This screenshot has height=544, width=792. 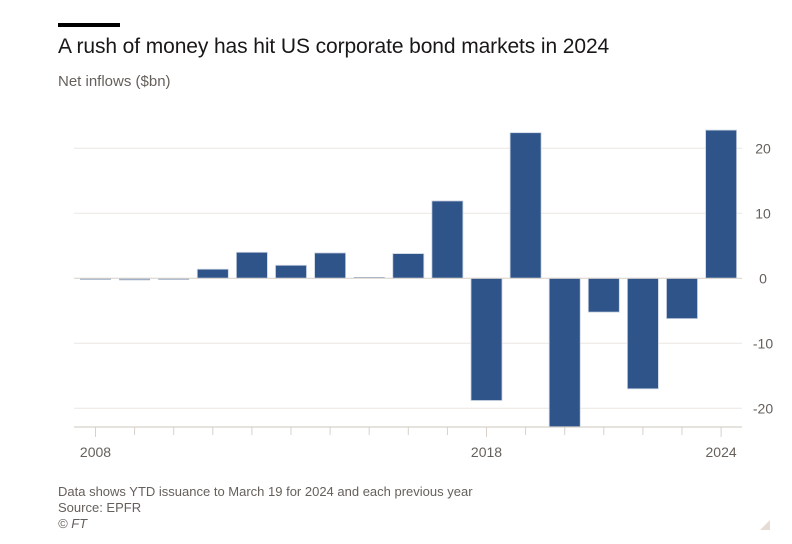 I want to click on y-tick-label: 10, so click(x=763, y=213).